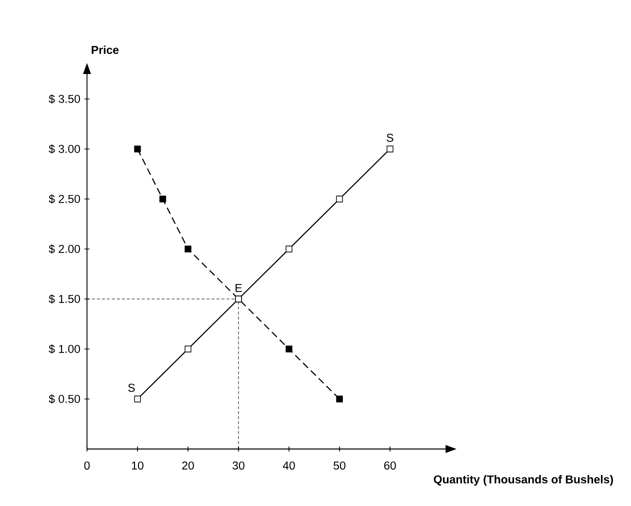  I want to click on x-tick-label: 20, so click(188, 465).